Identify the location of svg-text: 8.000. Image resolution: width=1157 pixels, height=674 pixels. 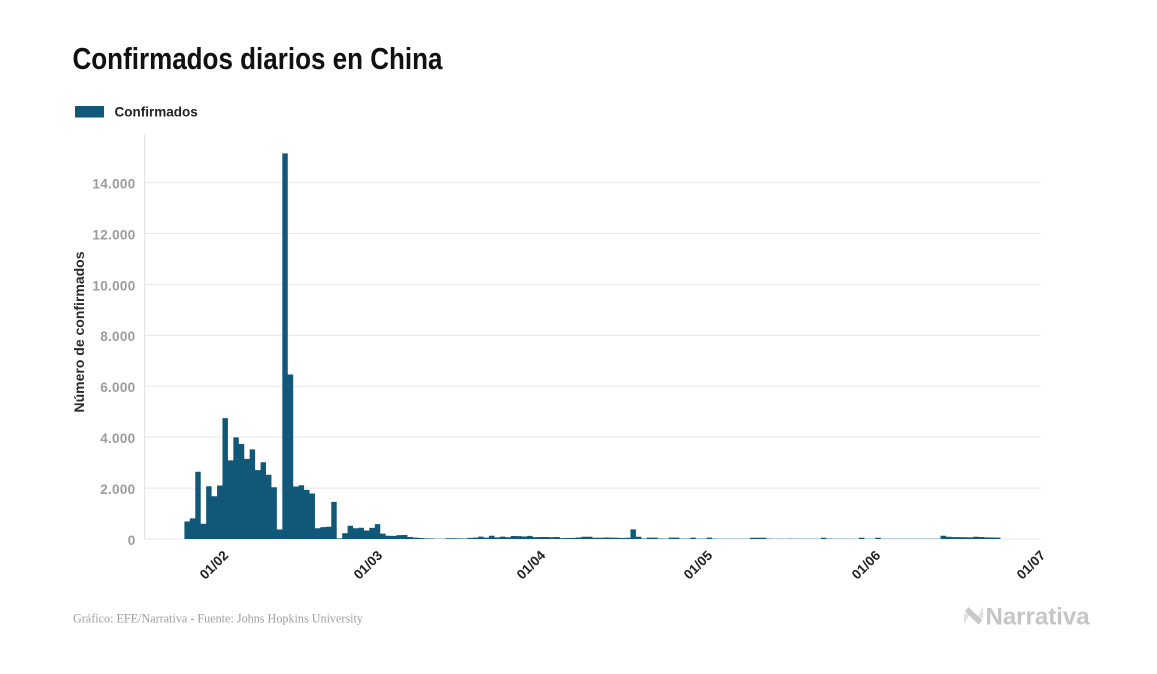
(117, 336).